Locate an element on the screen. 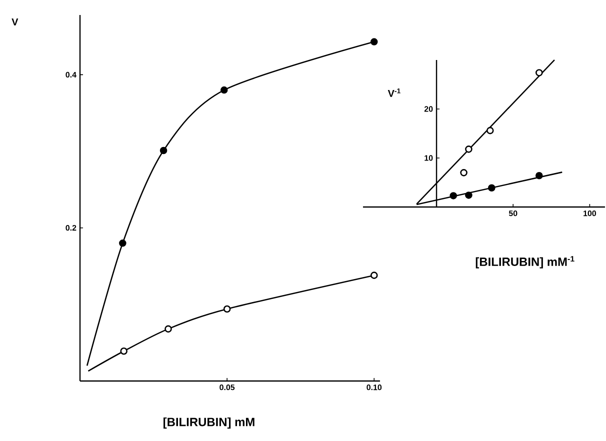  y-axis-title: V is located at coordinates (15, 22).